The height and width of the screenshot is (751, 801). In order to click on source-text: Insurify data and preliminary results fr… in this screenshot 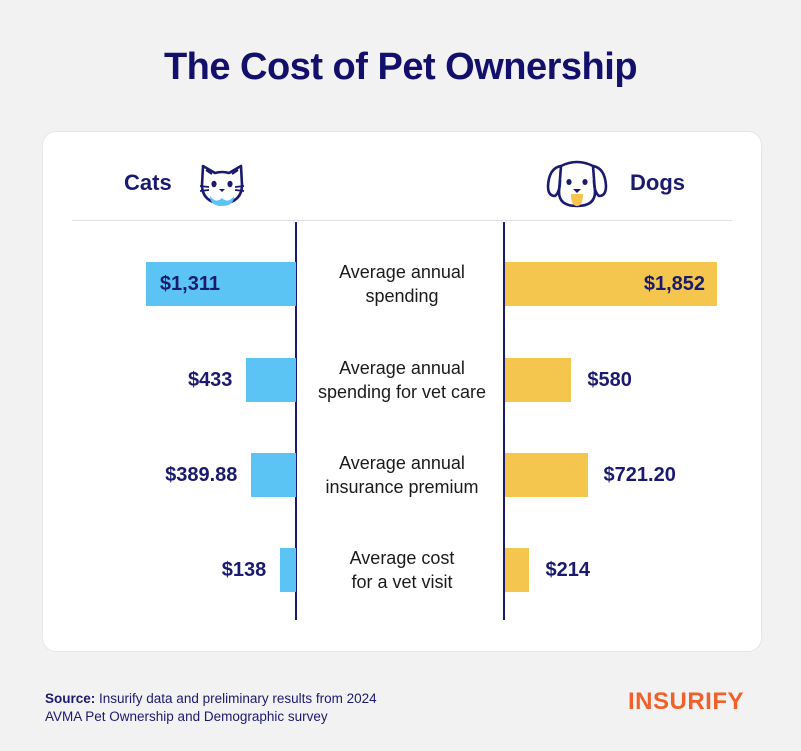, I will do `click(236, 698)`.